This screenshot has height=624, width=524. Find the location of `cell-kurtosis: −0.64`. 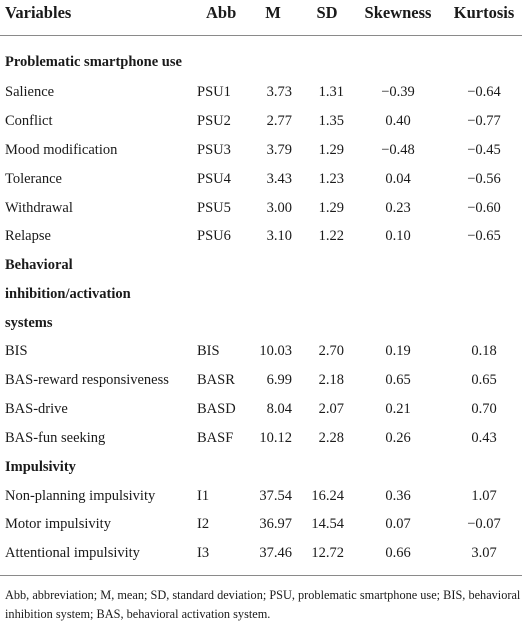

cell-kurtosis: −0.64 is located at coordinates (484, 92).